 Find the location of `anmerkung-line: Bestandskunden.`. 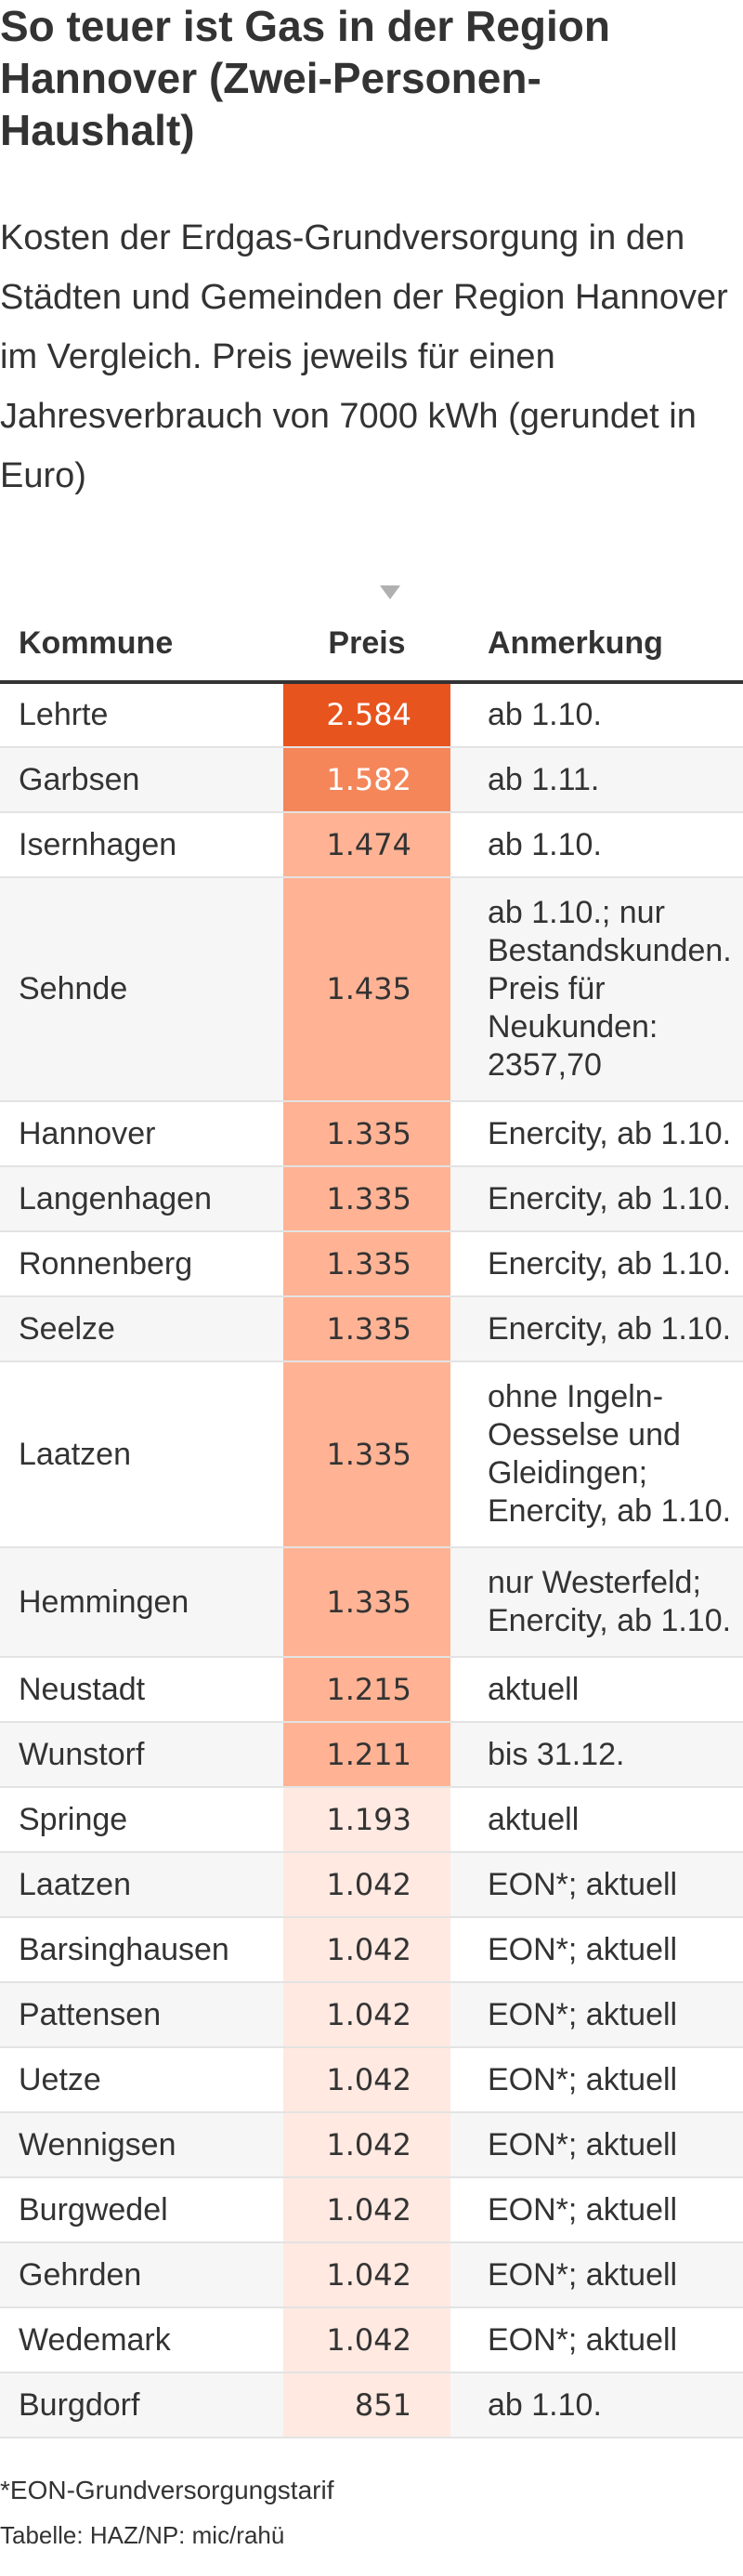

anmerkung-line: Bestandskunden. is located at coordinates (610, 950).